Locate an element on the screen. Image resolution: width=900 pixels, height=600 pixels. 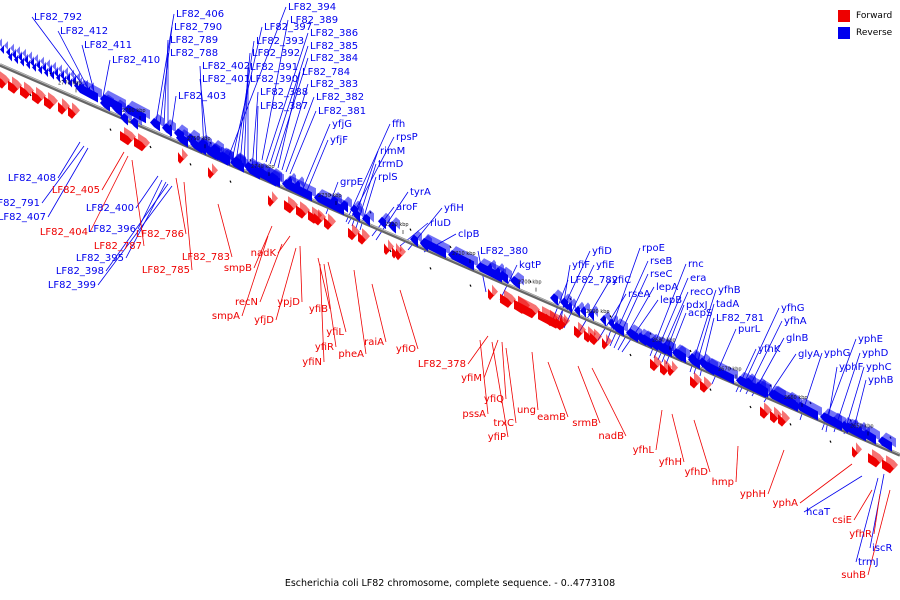
reverse-gene-label-above: glyA is located at coordinates (809, 354).